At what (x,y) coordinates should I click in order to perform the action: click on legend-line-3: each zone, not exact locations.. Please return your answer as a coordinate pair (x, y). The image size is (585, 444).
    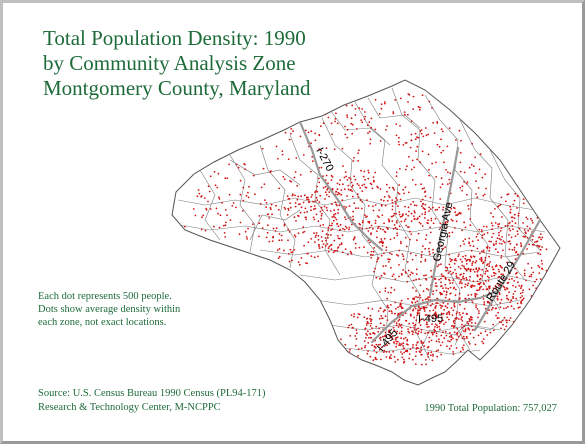
    Looking at the image, I should click on (102, 322).